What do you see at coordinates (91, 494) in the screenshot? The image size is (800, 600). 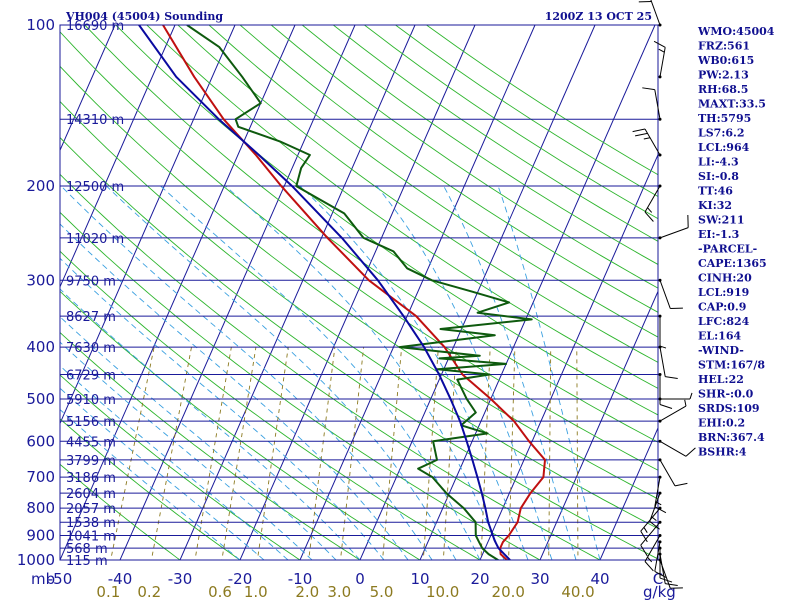 I see `height-label: 2604 m` at bounding box center [91, 494].